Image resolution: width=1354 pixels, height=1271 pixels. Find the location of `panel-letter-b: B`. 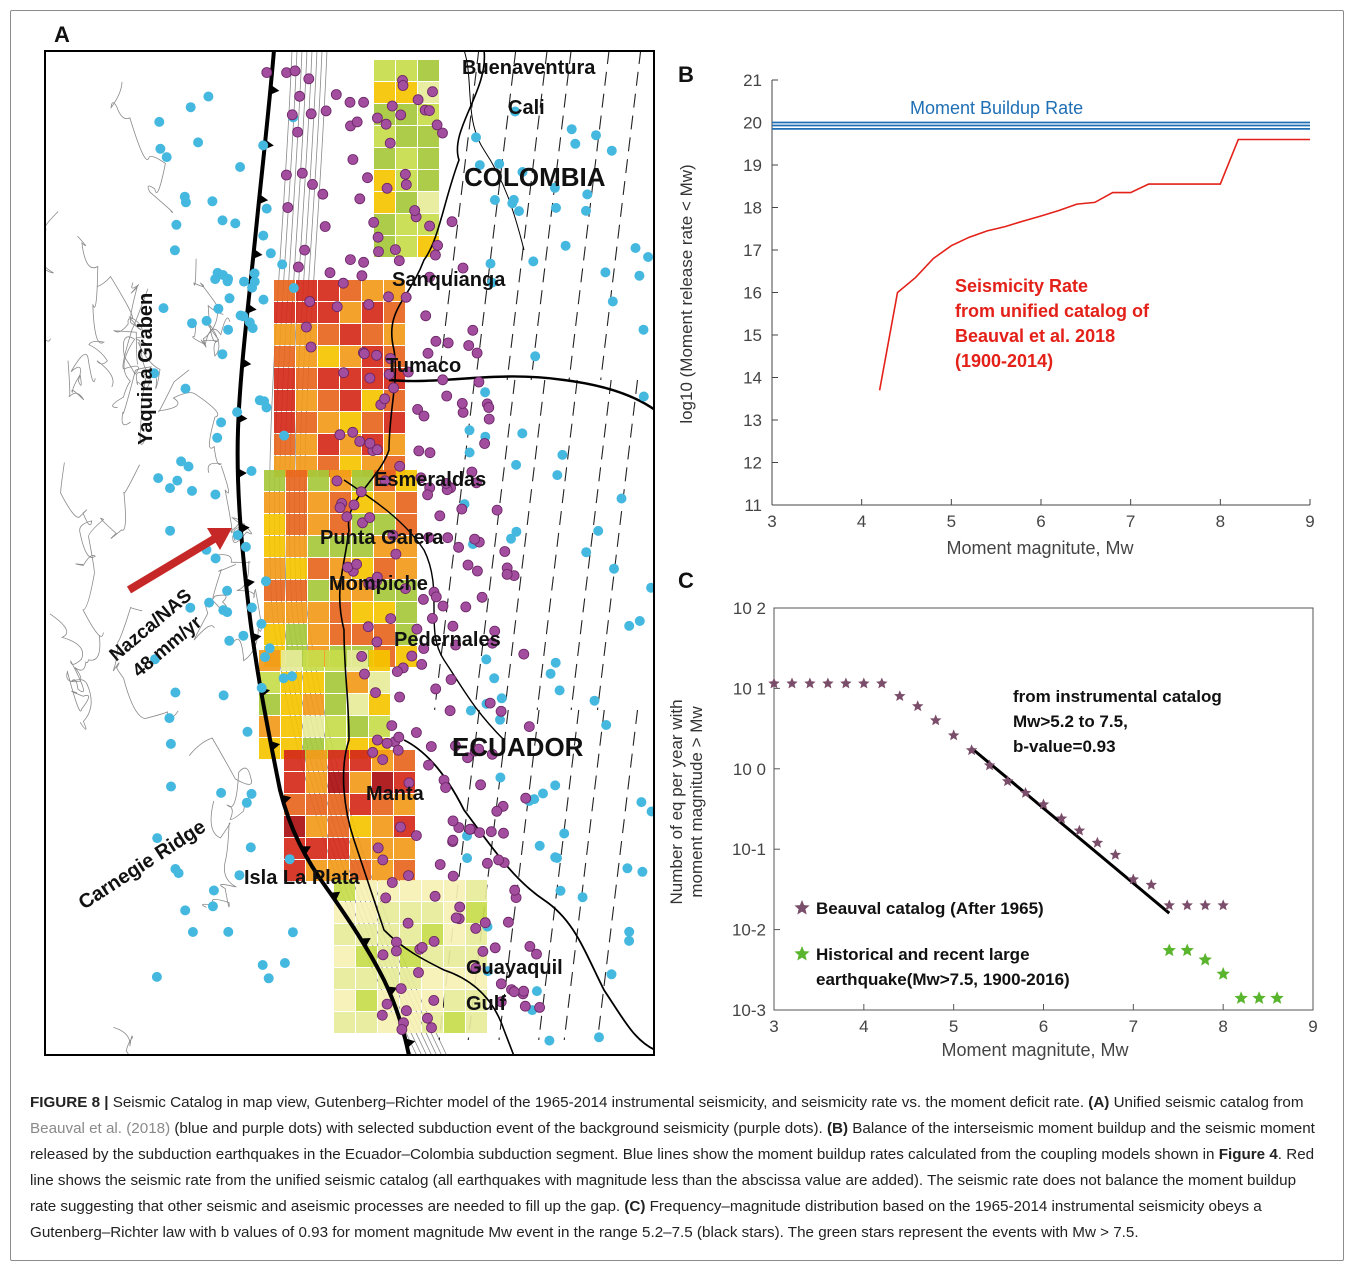

panel-letter-b: B is located at coordinates (686, 74).